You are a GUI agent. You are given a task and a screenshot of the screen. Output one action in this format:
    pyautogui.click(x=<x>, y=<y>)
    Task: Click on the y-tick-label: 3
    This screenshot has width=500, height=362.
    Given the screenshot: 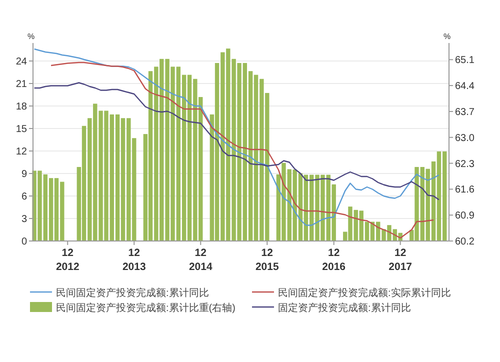 What is the action you would take?
    pyautogui.click(x=24, y=219)
    